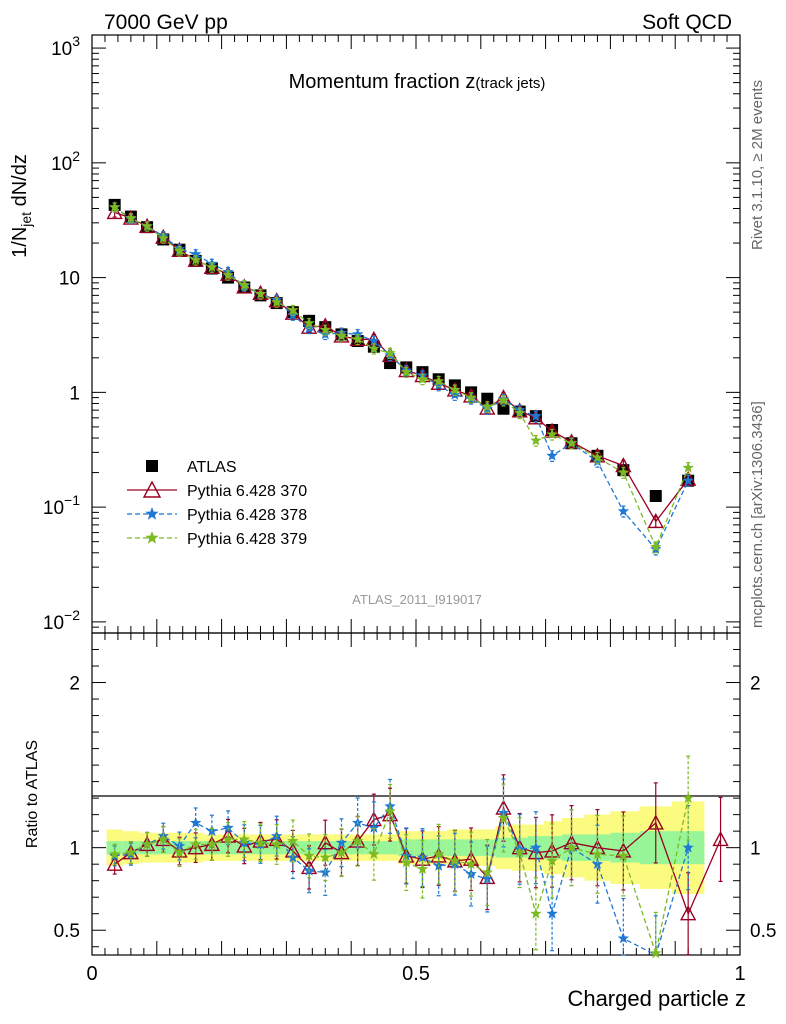 The height and width of the screenshot is (1024, 786). Describe the element at coordinates (67, 931) in the screenshot. I see `ratio-y-tick-label: 0.5` at that location.